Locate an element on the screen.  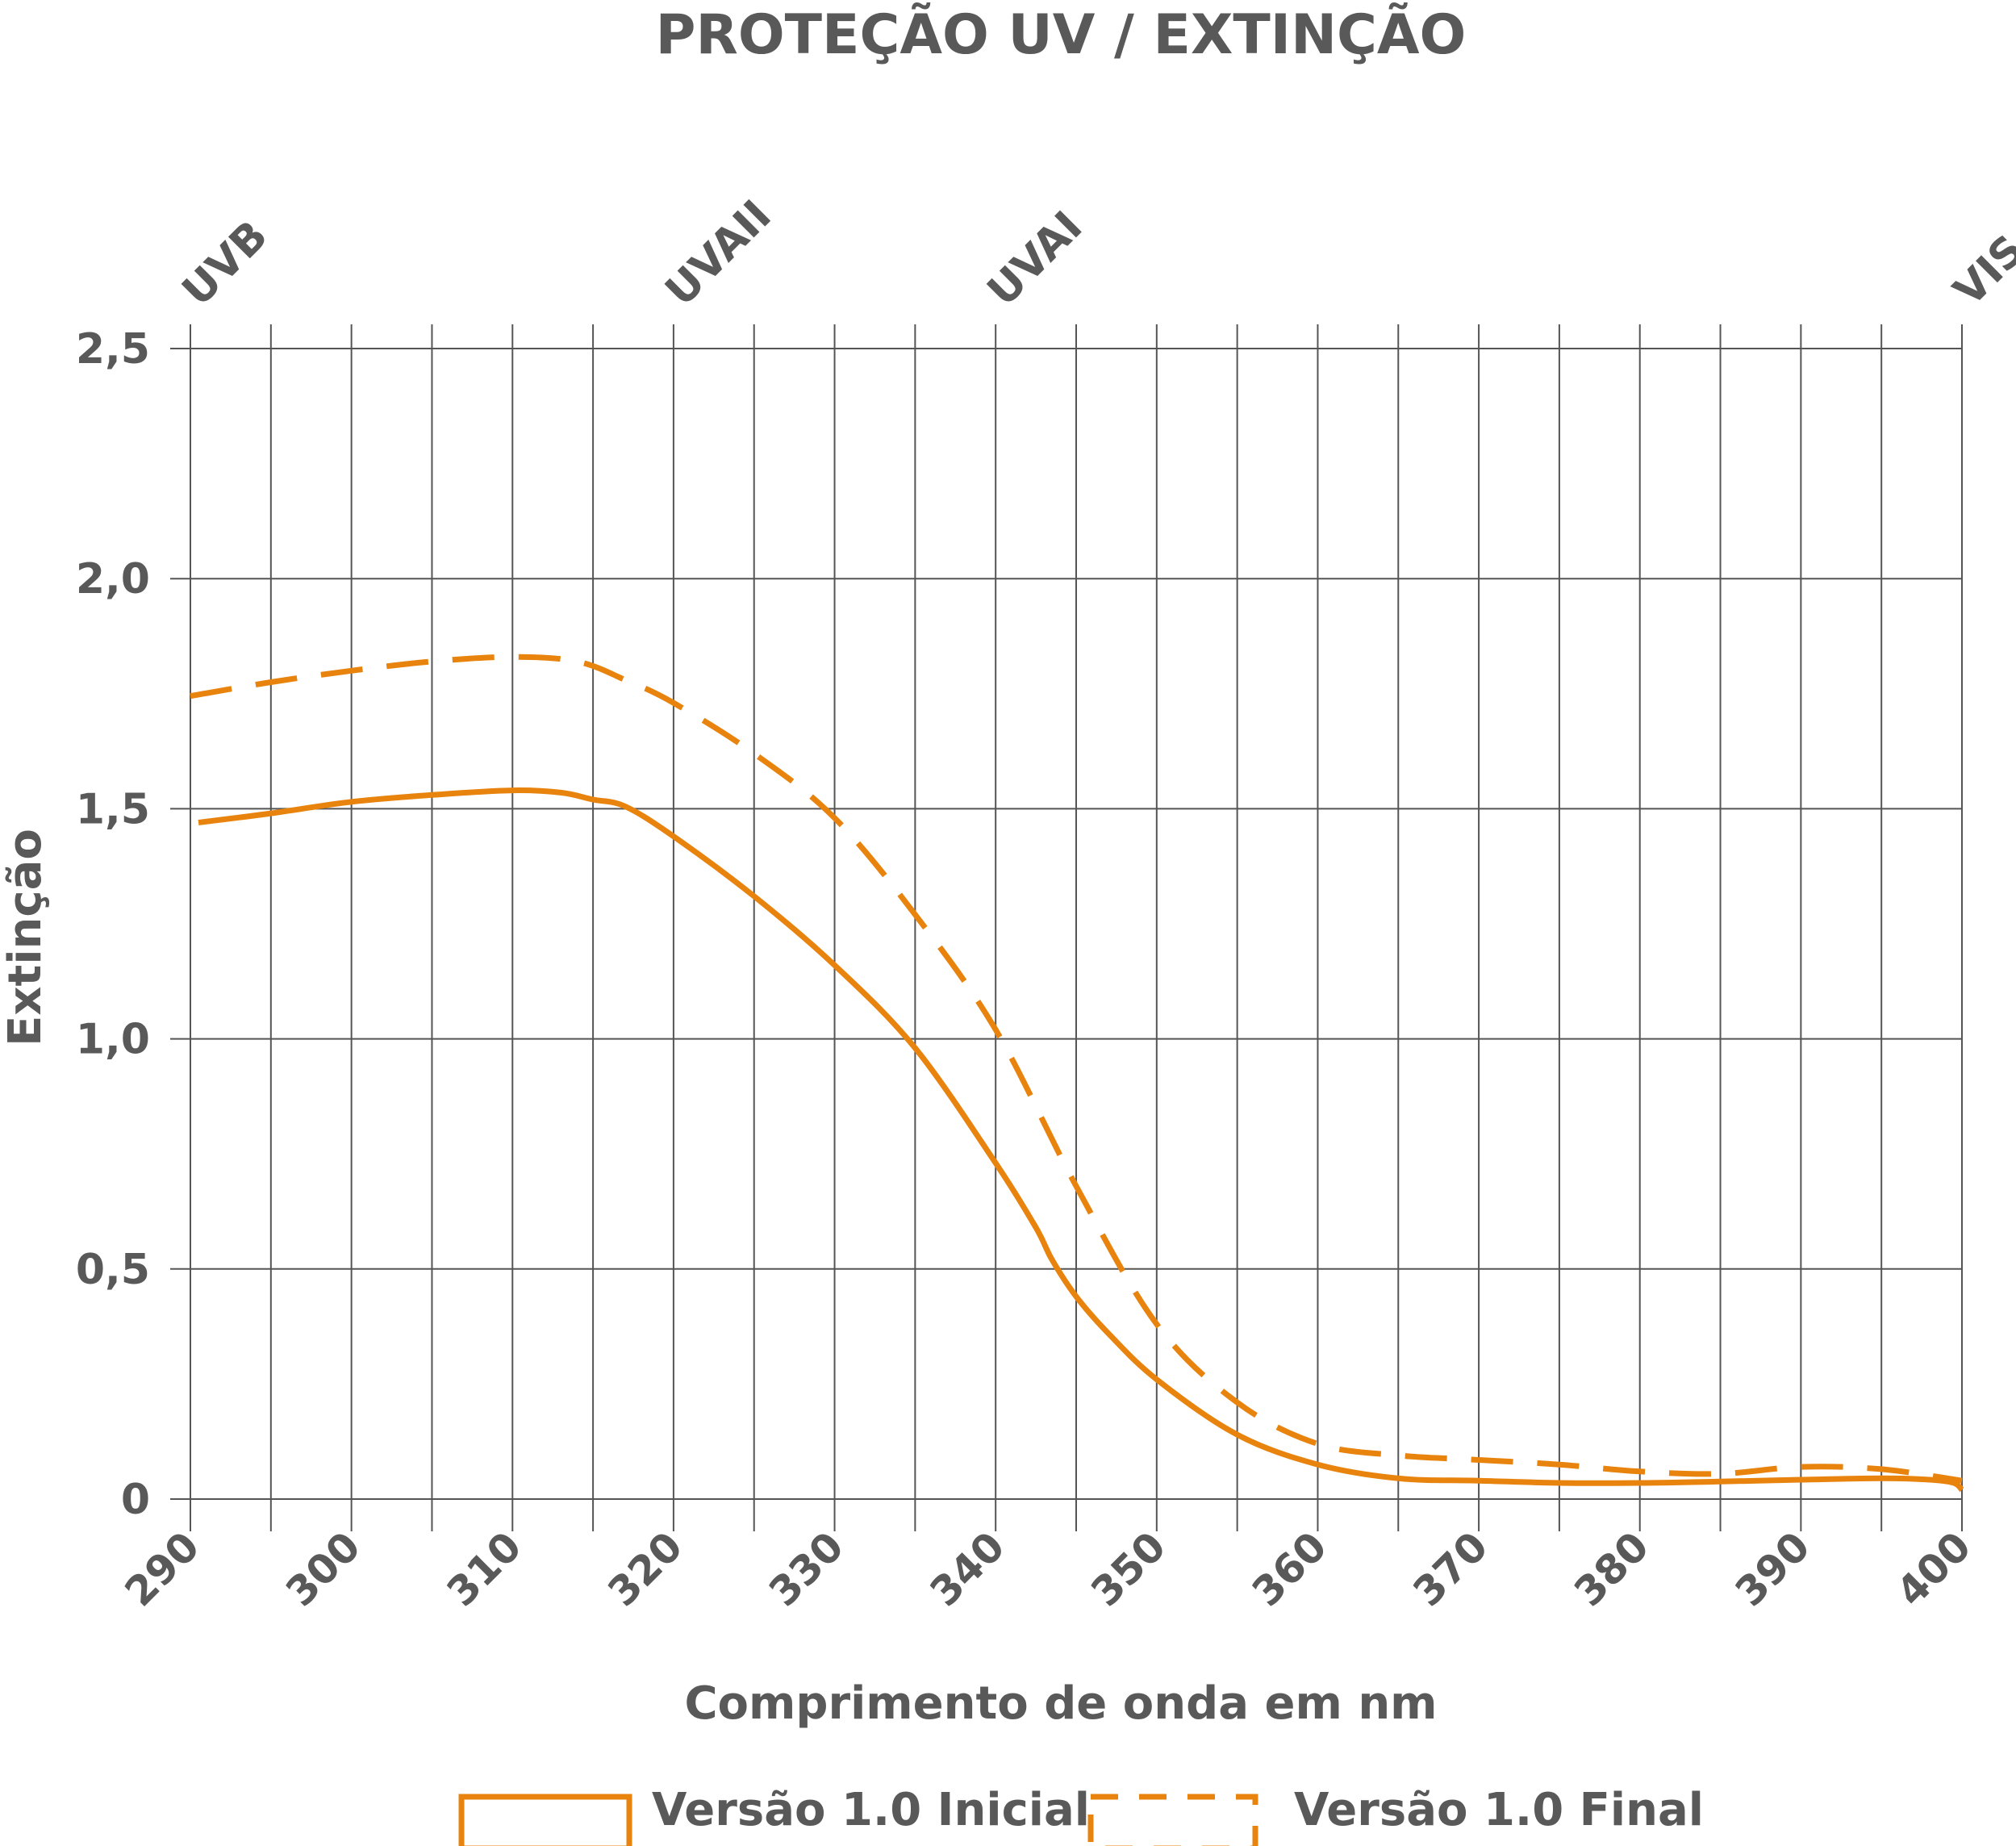
x-tick-label: 340 is located at coordinates (967, 1568).